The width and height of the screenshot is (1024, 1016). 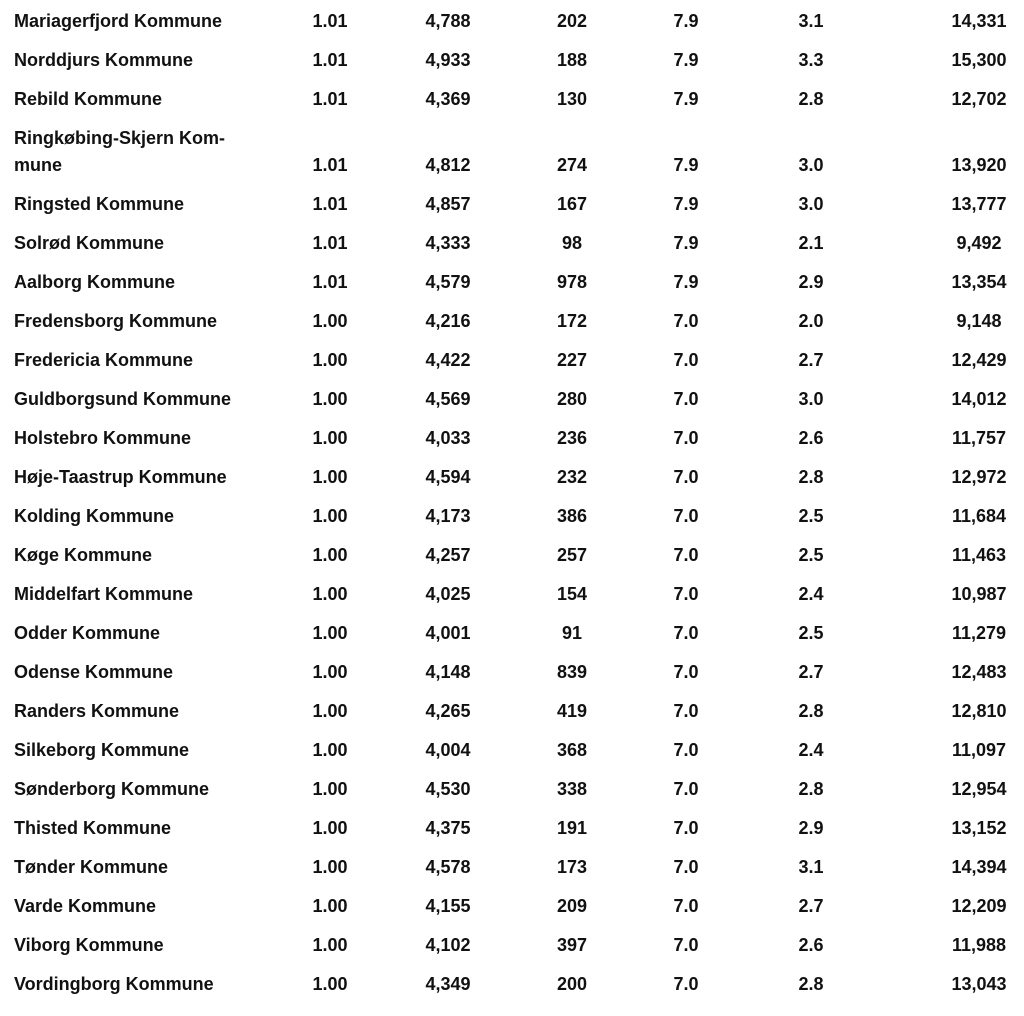 I want to click on municipality-name: Sønderborg Kommune, so click(x=112, y=789).